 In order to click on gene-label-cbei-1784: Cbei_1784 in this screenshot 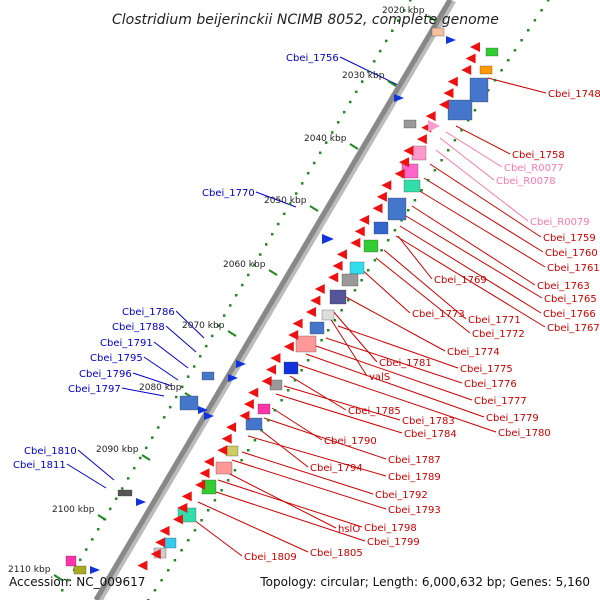, I will do `click(430, 434)`.